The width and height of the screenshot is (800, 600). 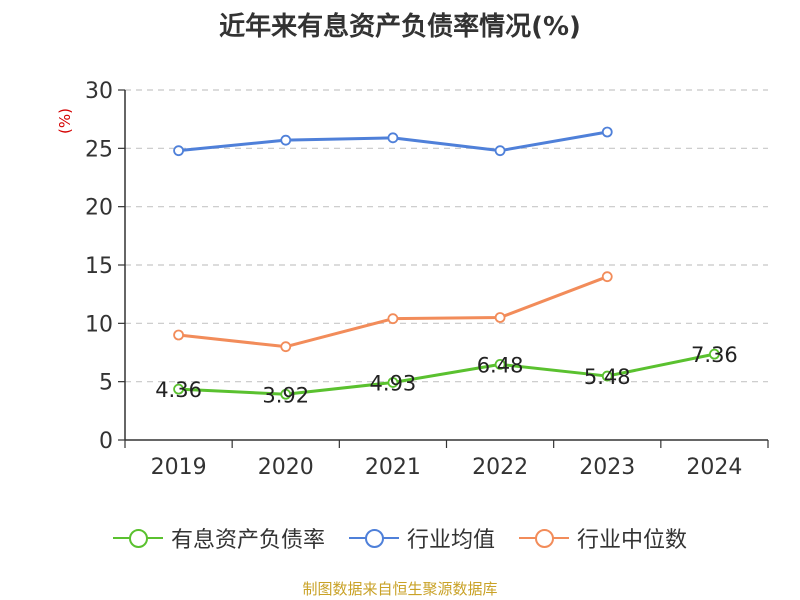 I want to click on legend-item-debt-ratio: 有息资产负债率, so click(x=218, y=538).